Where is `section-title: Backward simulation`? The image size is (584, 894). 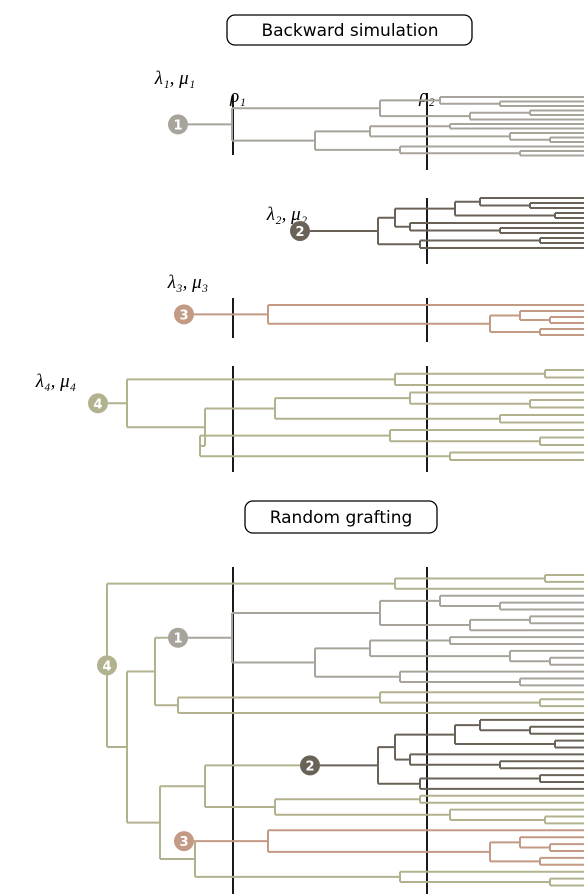 section-title: Backward simulation is located at coordinates (349, 31).